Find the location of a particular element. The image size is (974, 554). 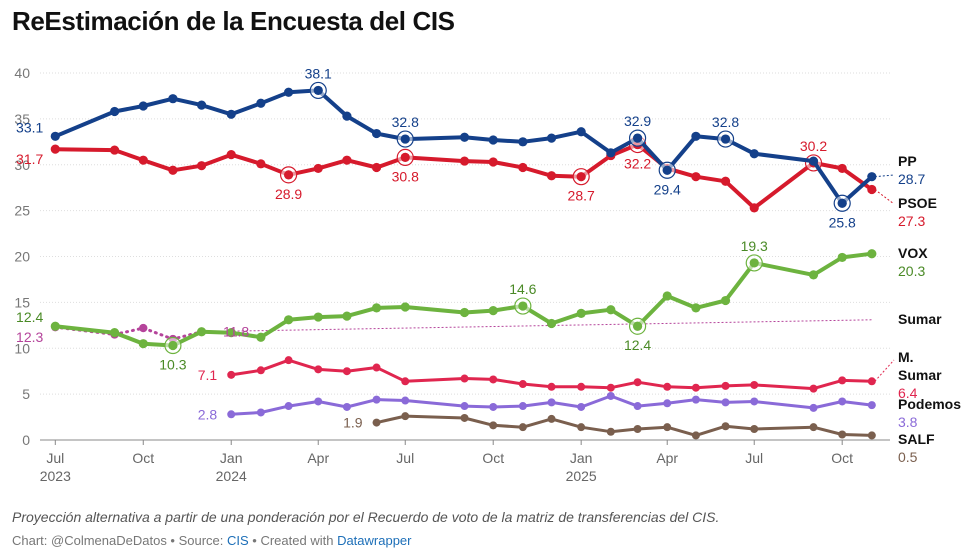

value-label-psoe: 31.7 is located at coordinates (29, 159).